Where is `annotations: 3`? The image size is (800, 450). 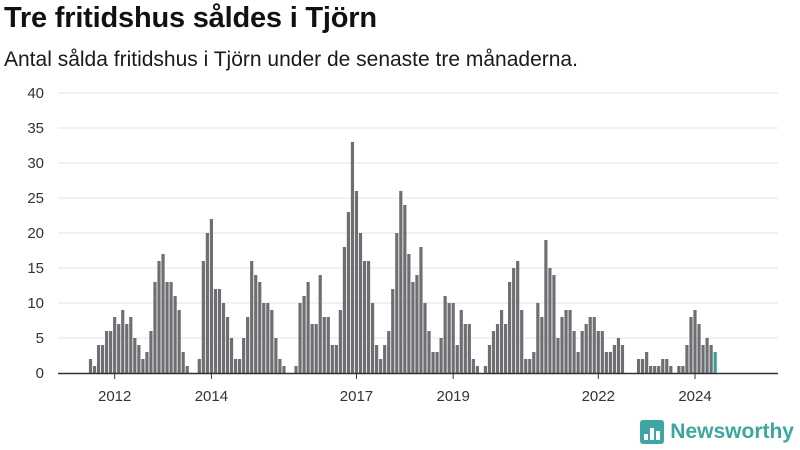
annotations: 3 is located at coordinates (747, 3).